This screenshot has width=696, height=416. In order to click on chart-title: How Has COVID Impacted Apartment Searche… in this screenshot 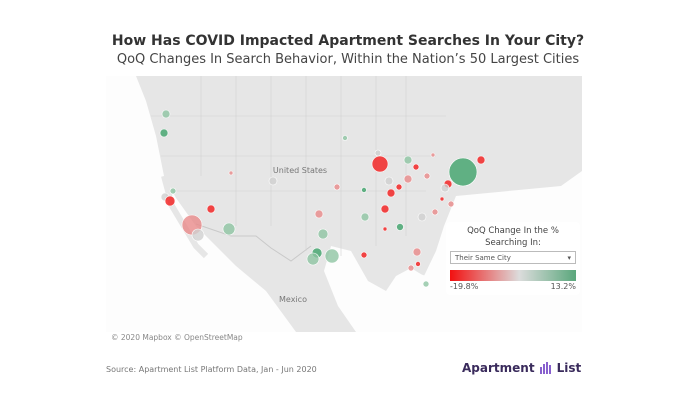, I will do `click(348, 41)`.